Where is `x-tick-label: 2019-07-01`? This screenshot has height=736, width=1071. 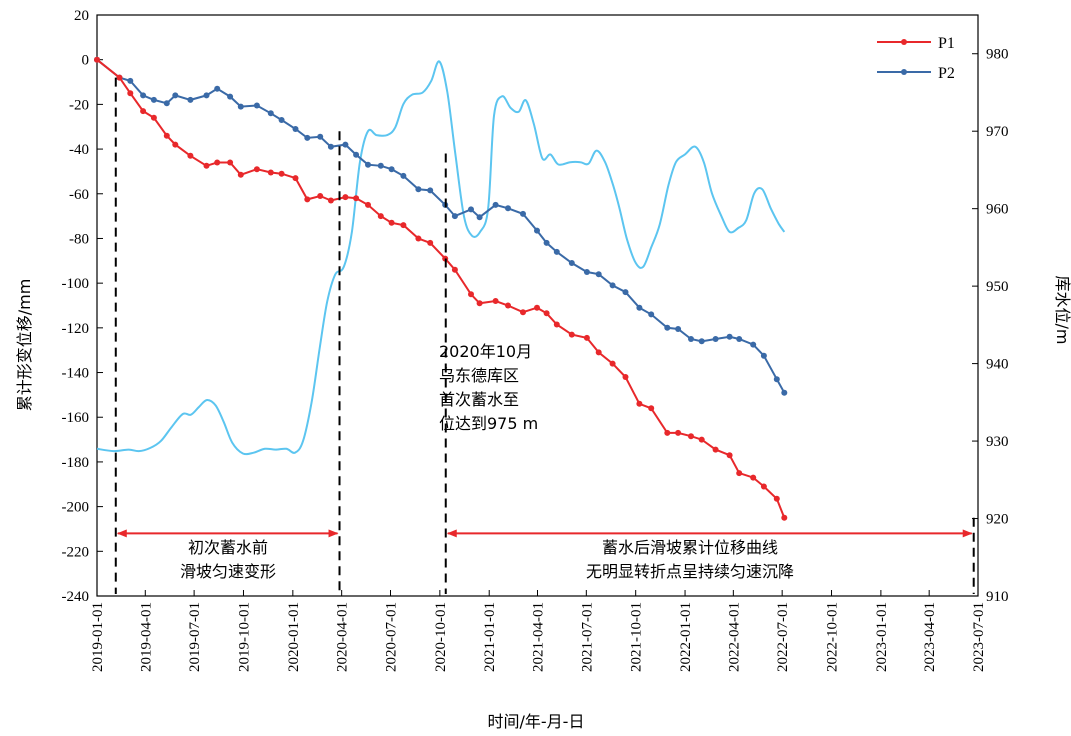 x-tick-label: 2019-07-01 is located at coordinates (195, 637).